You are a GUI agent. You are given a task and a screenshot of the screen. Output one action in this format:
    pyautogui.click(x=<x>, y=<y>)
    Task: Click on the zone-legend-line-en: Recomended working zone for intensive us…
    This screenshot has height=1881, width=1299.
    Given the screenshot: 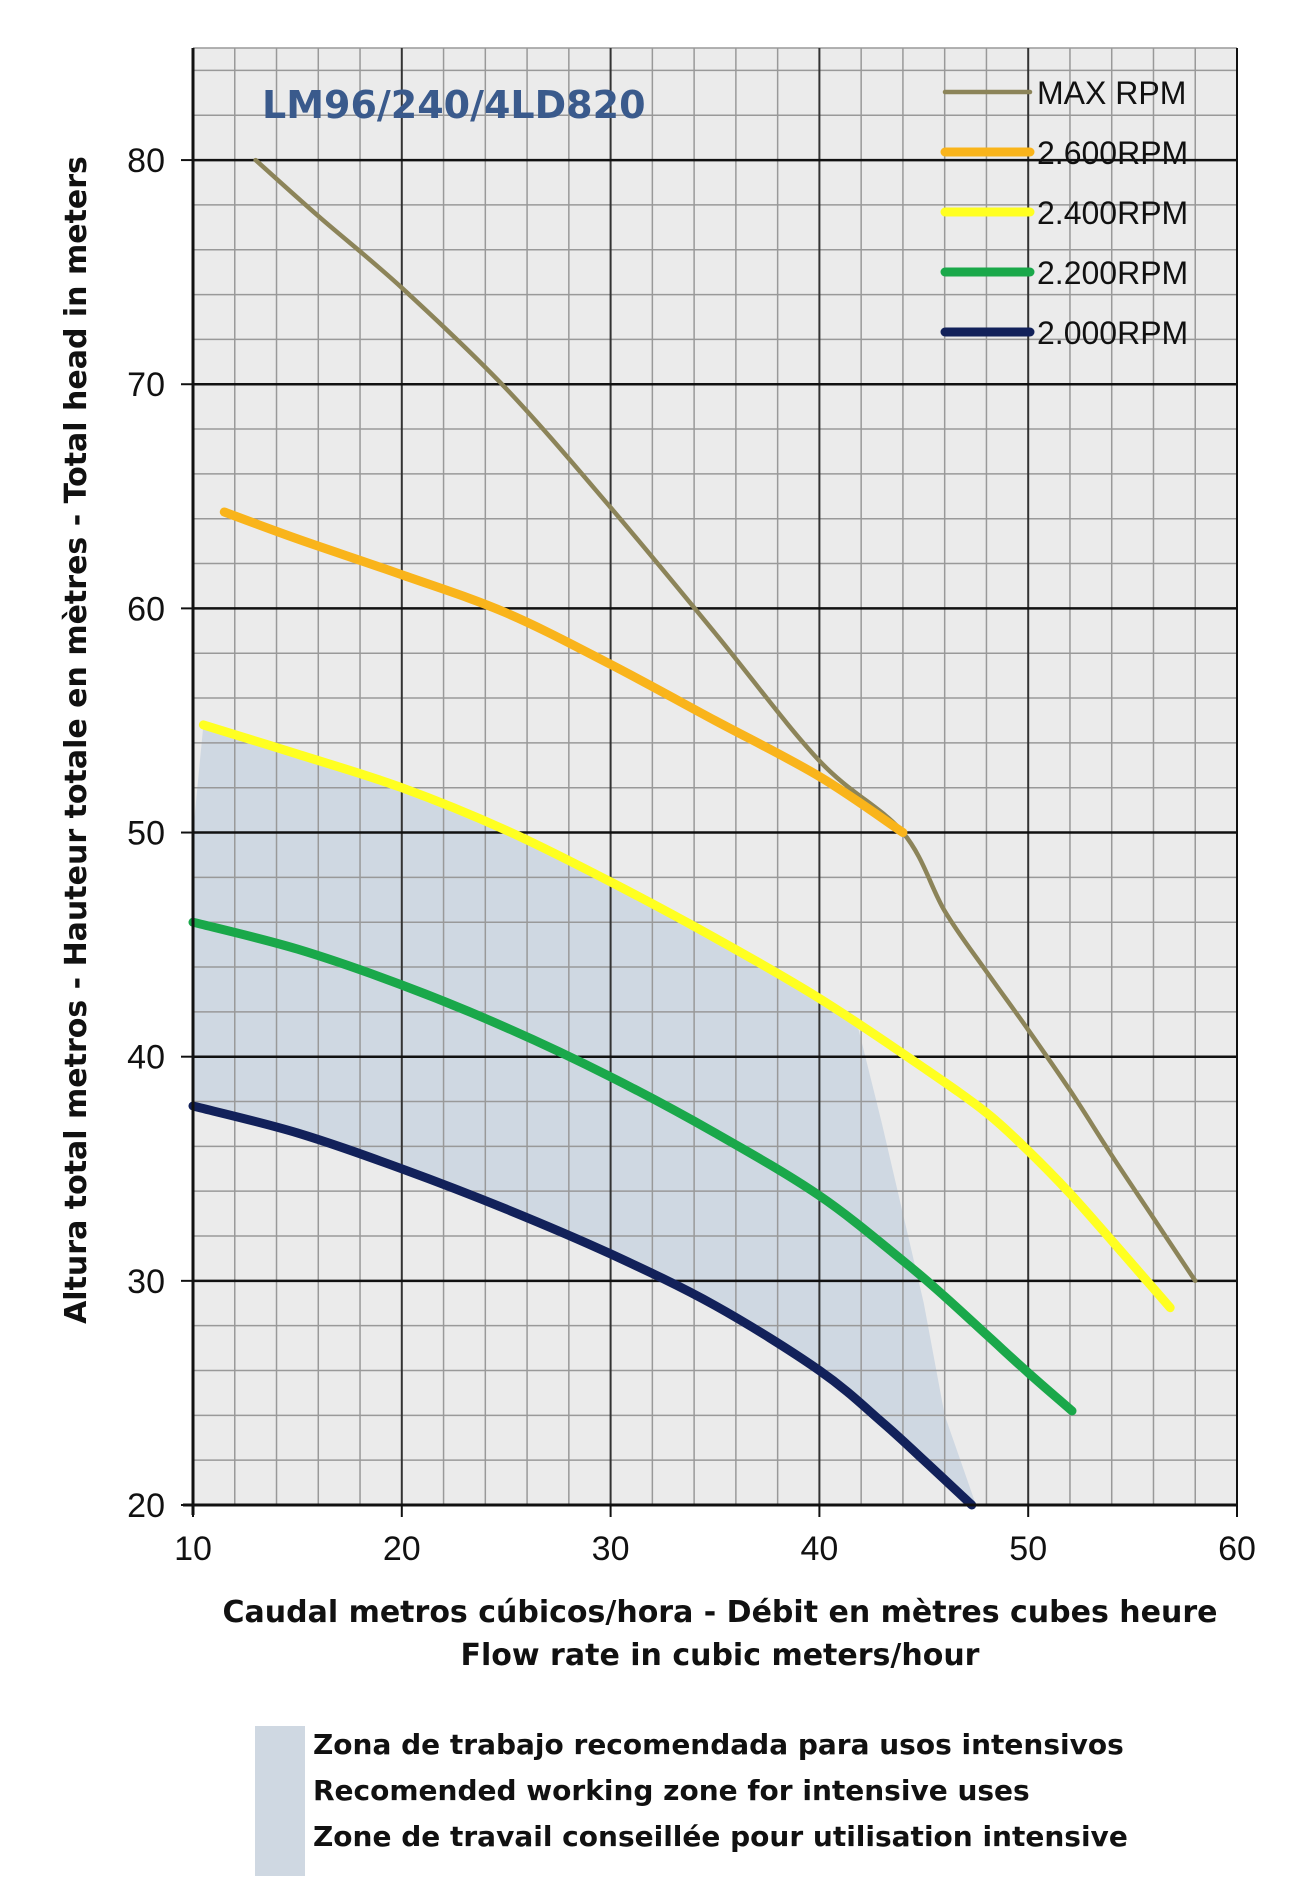 What is the action you would take?
    pyautogui.click(x=671, y=1790)
    